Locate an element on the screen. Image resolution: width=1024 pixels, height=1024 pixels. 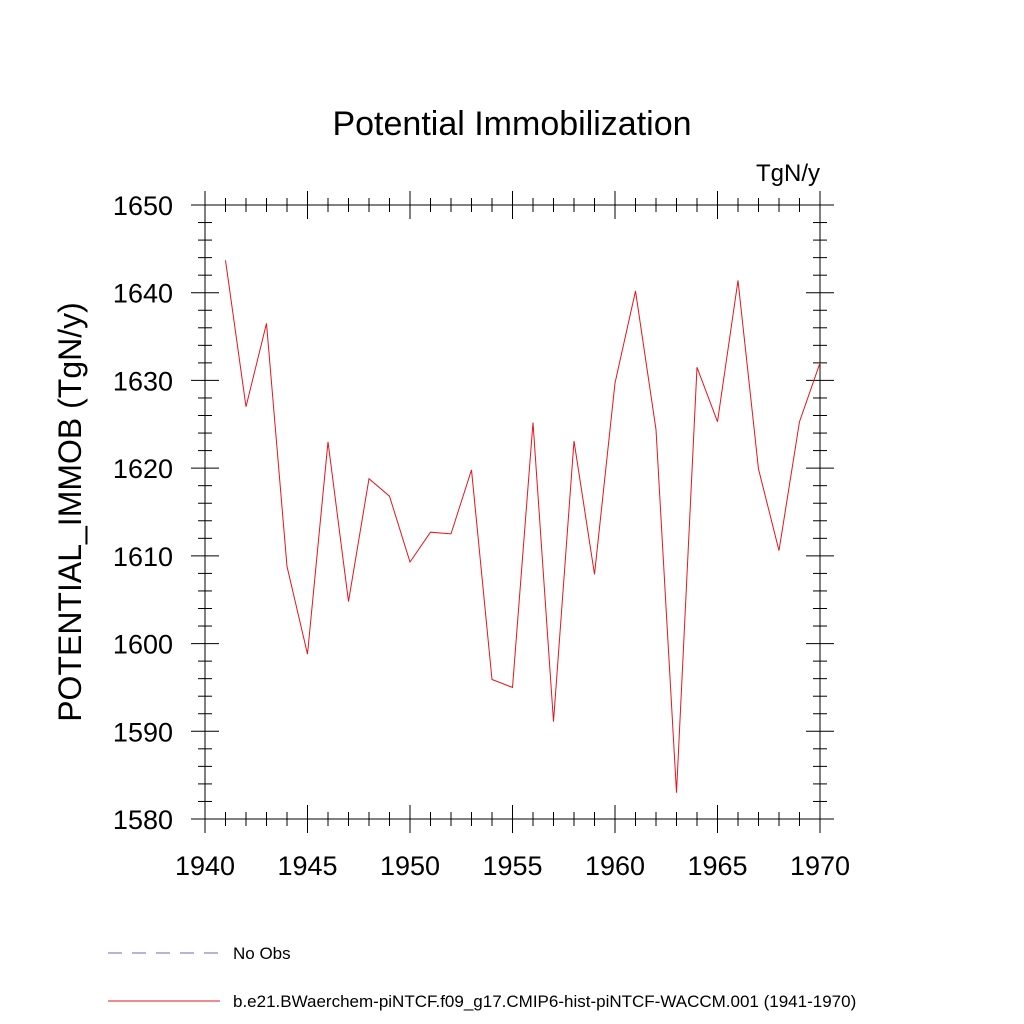
y-tick-label: 1620 is located at coordinates (143, 469).